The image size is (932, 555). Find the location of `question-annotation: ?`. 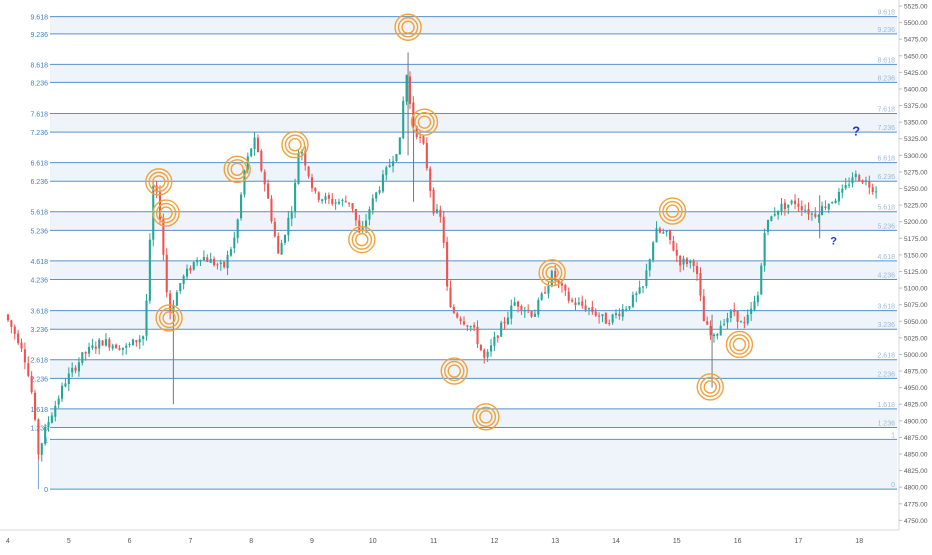

question-annotation: ? is located at coordinates (856, 130).